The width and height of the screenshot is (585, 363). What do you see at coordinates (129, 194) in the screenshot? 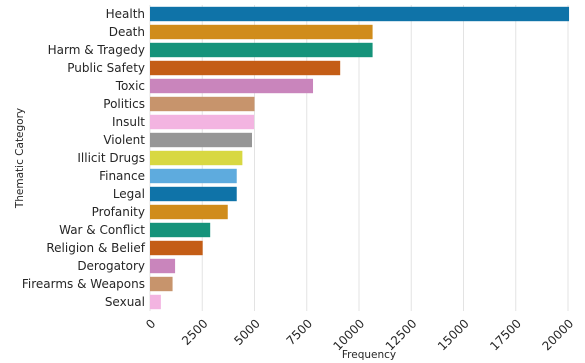
I see `category-label-legal: Legal` at bounding box center [129, 194].